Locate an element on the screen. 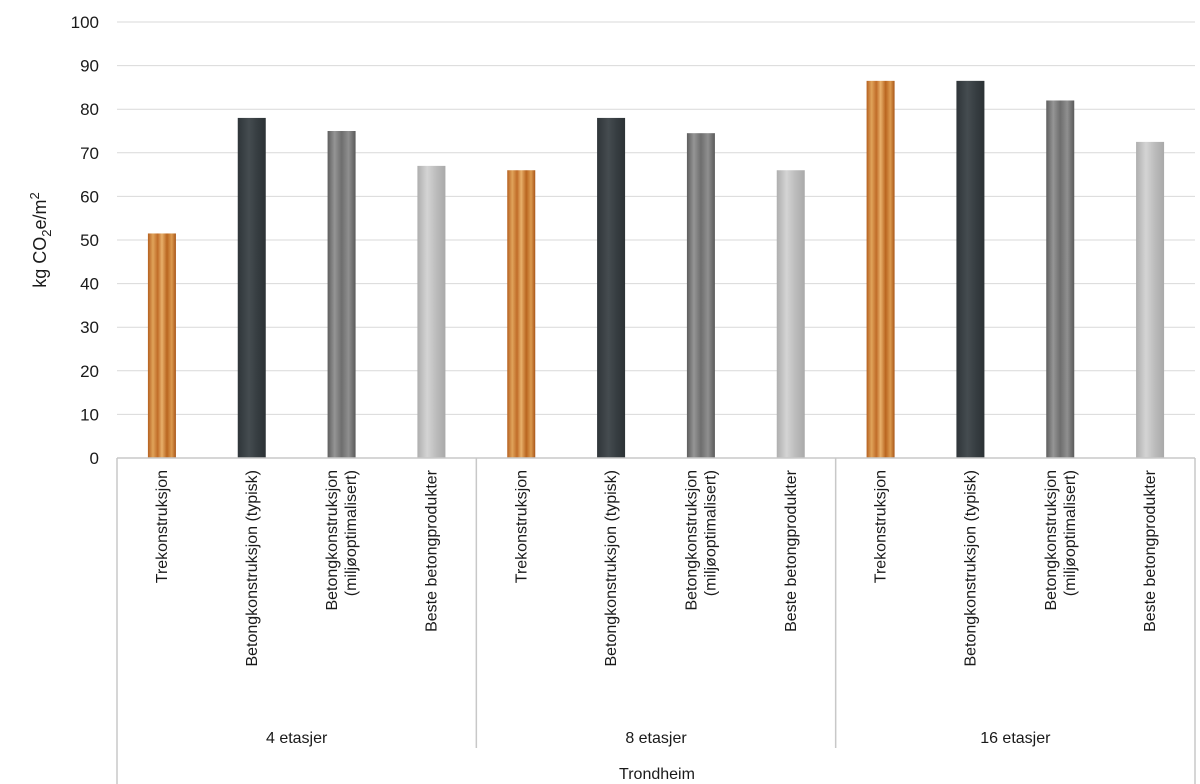  y-tick-label: 90 is located at coordinates (89, 66).